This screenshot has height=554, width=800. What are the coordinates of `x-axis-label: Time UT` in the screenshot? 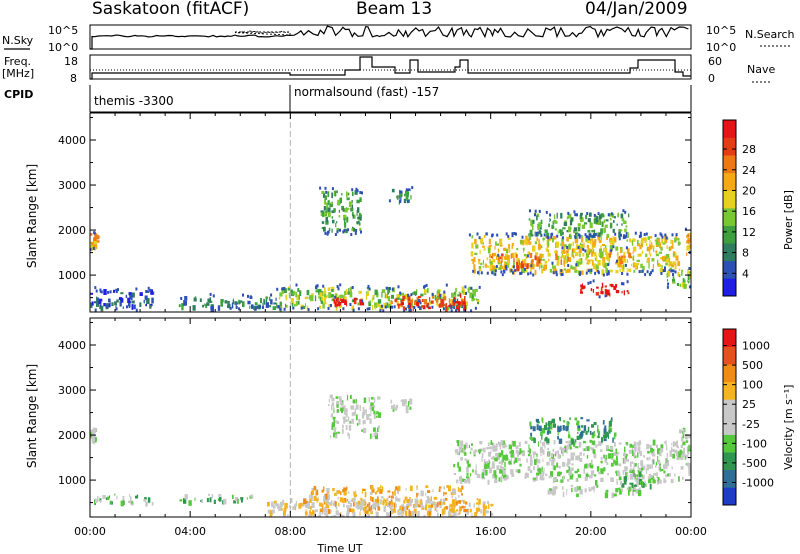 It's located at (339, 548).